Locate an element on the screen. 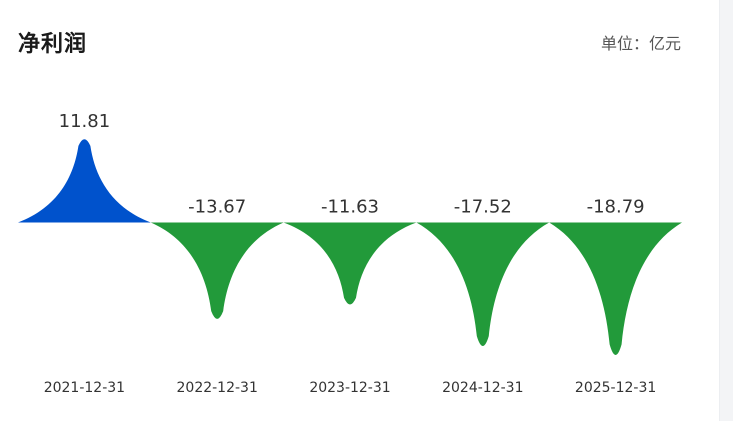  chart-title: 净利润 is located at coordinates (53, 44).